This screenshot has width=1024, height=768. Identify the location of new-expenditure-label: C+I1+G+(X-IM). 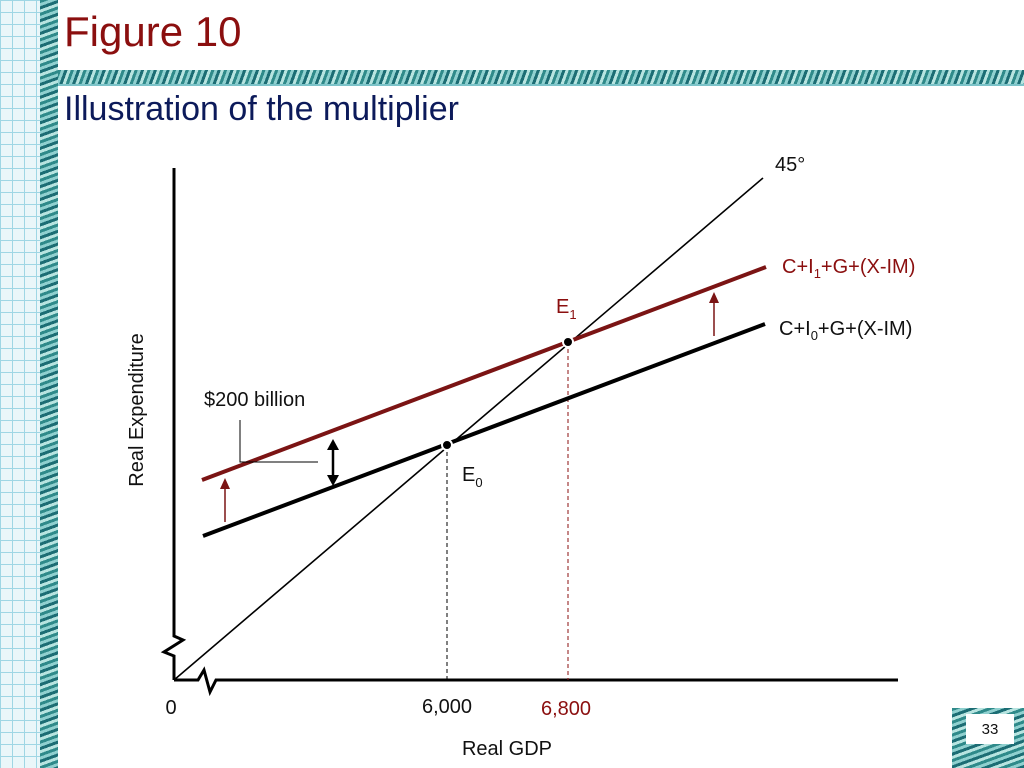
(848, 268).